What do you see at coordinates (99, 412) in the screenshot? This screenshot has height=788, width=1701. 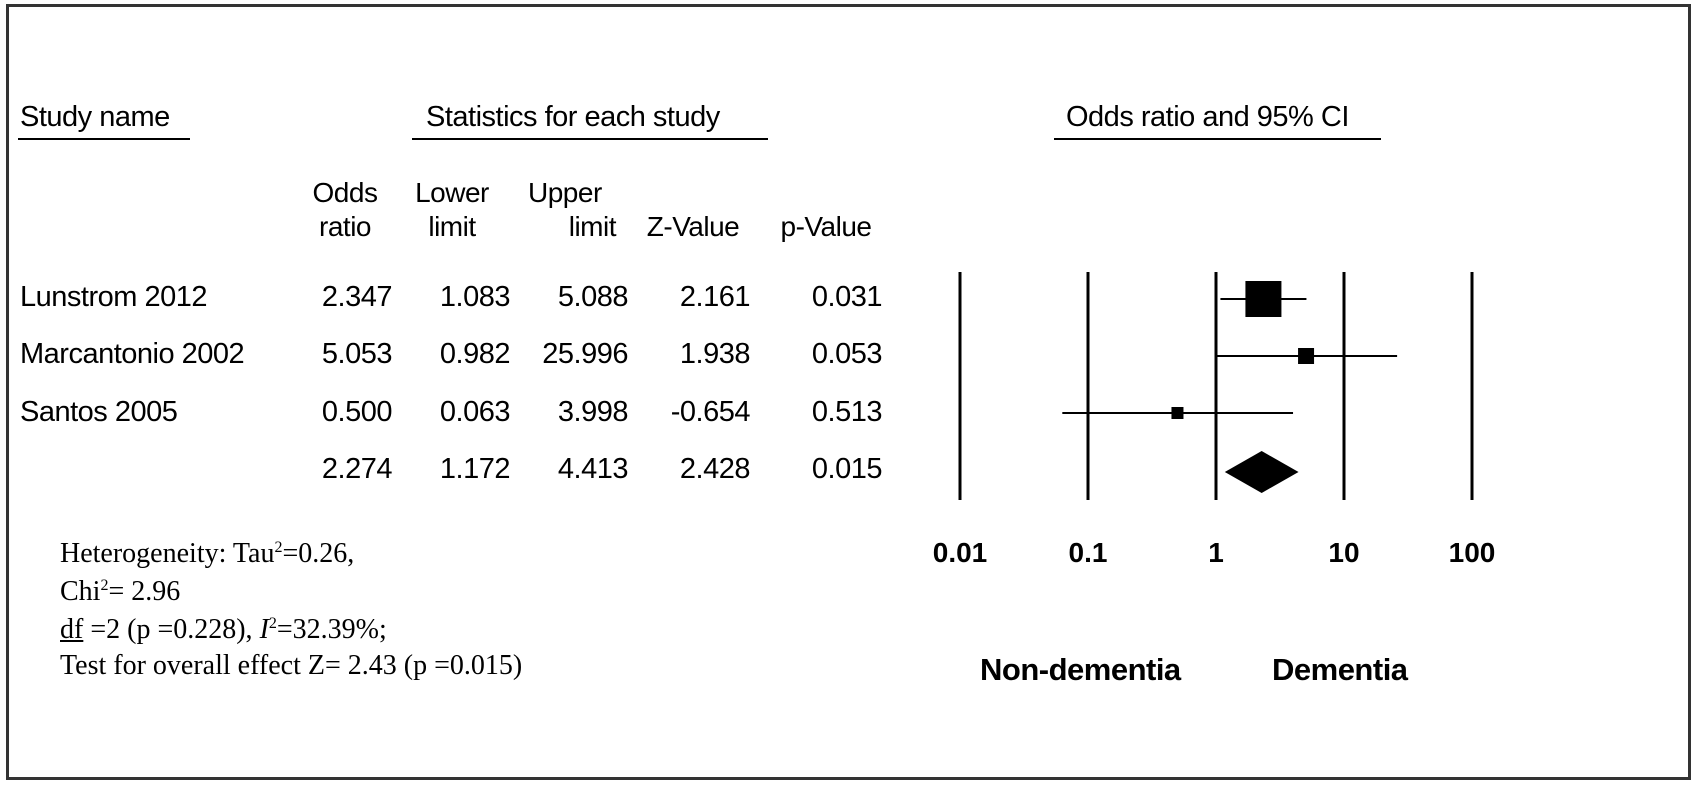 I see `study-name: Santos 2005` at bounding box center [99, 412].